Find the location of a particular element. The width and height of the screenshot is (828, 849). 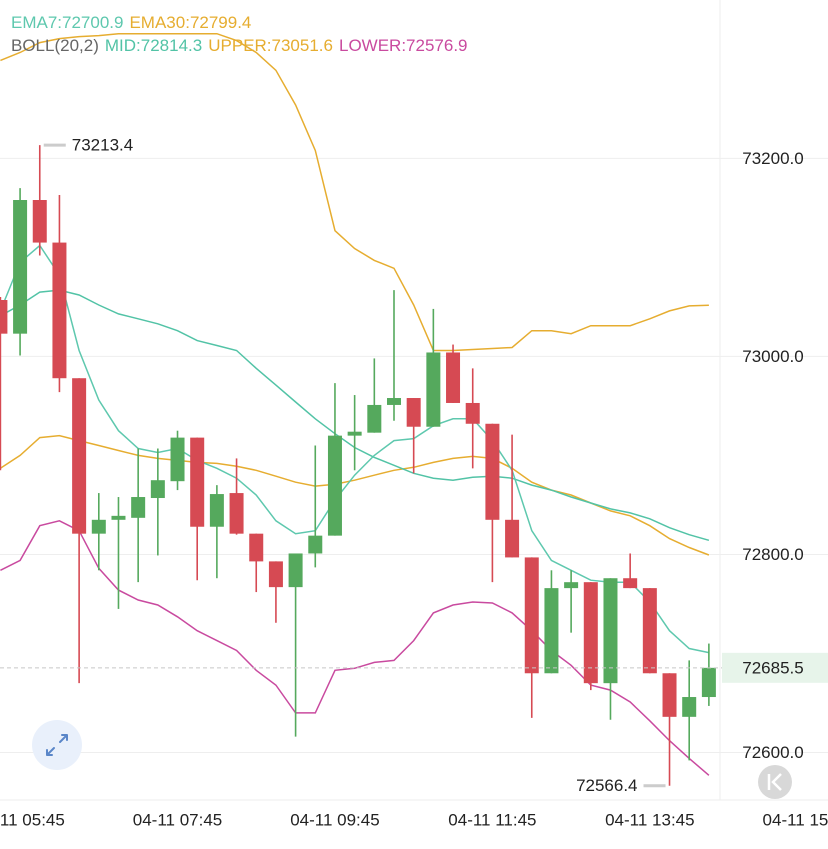

legend-entry: LOWER:72576.9 is located at coordinates (403, 45).